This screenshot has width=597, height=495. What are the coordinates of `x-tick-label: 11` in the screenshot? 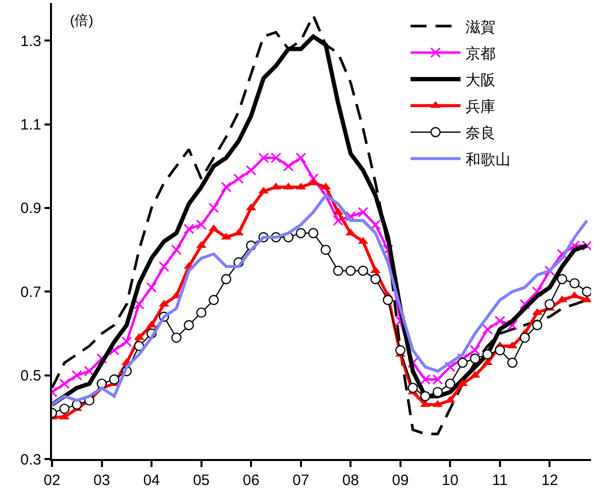 It's located at (500, 480).